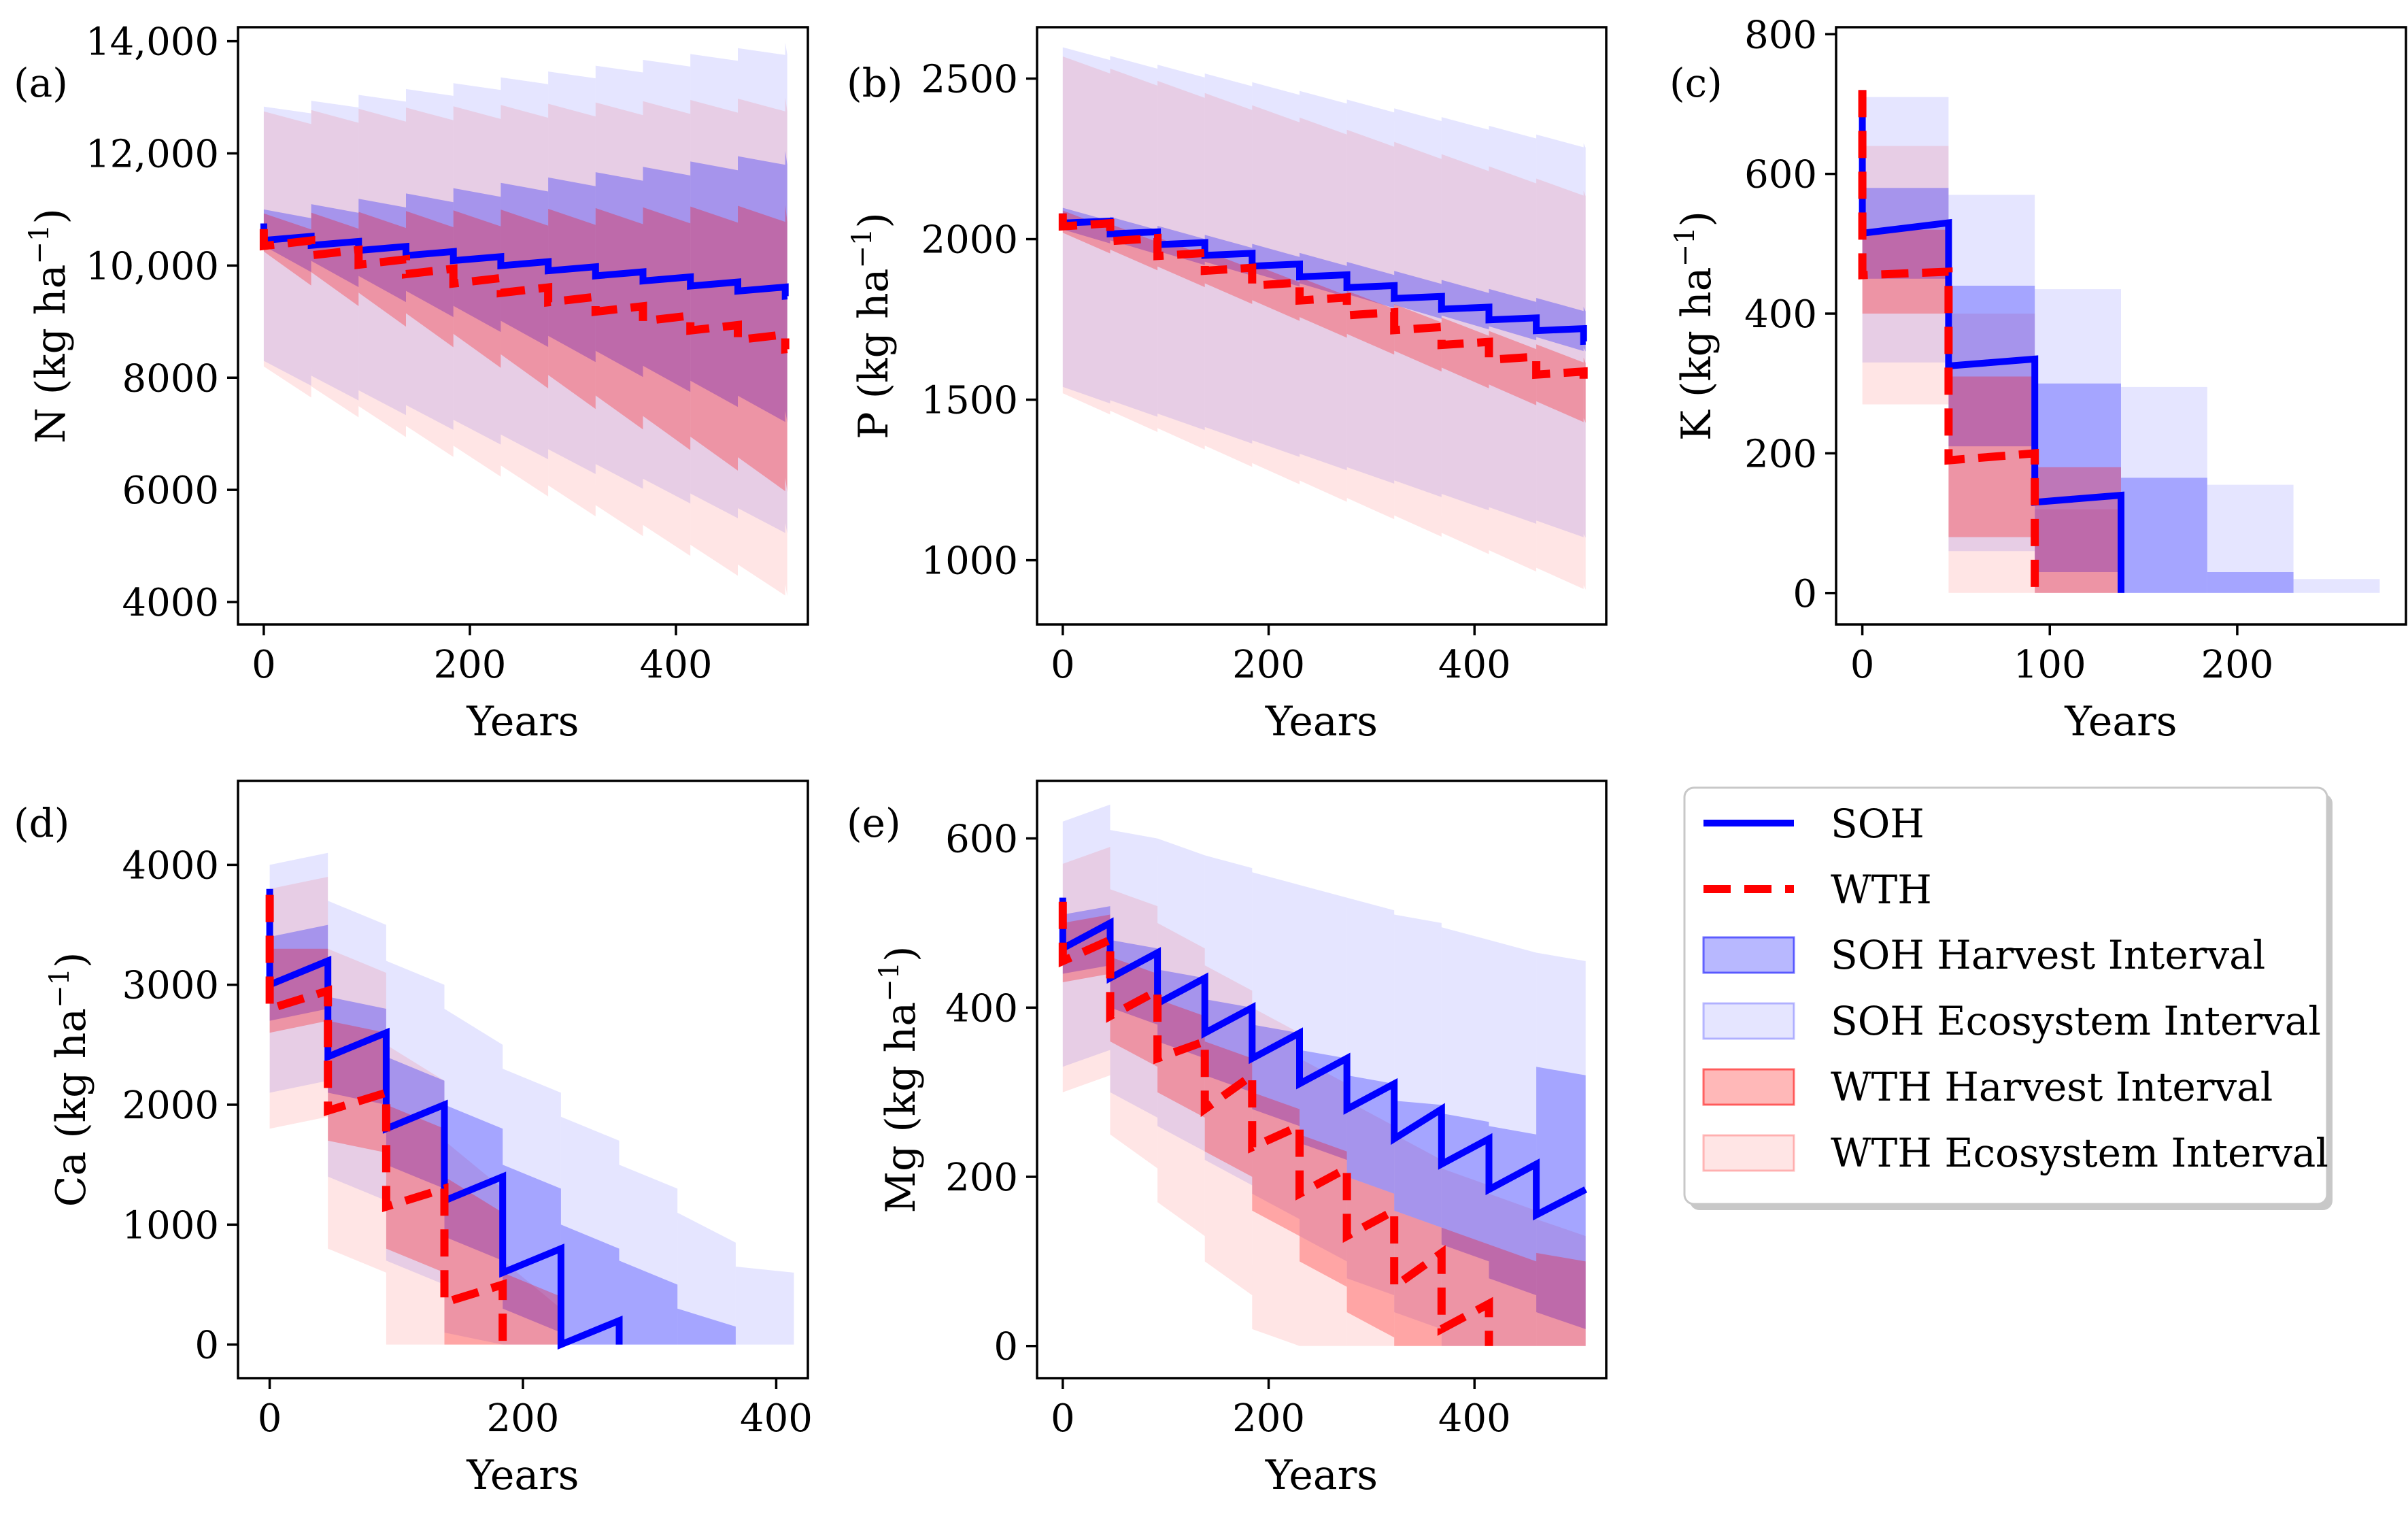 The height and width of the screenshot is (1521, 2408). What do you see at coordinates (874, 83) in the screenshot?
I see `panel-letter-b: (b)` at bounding box center [874, 83].